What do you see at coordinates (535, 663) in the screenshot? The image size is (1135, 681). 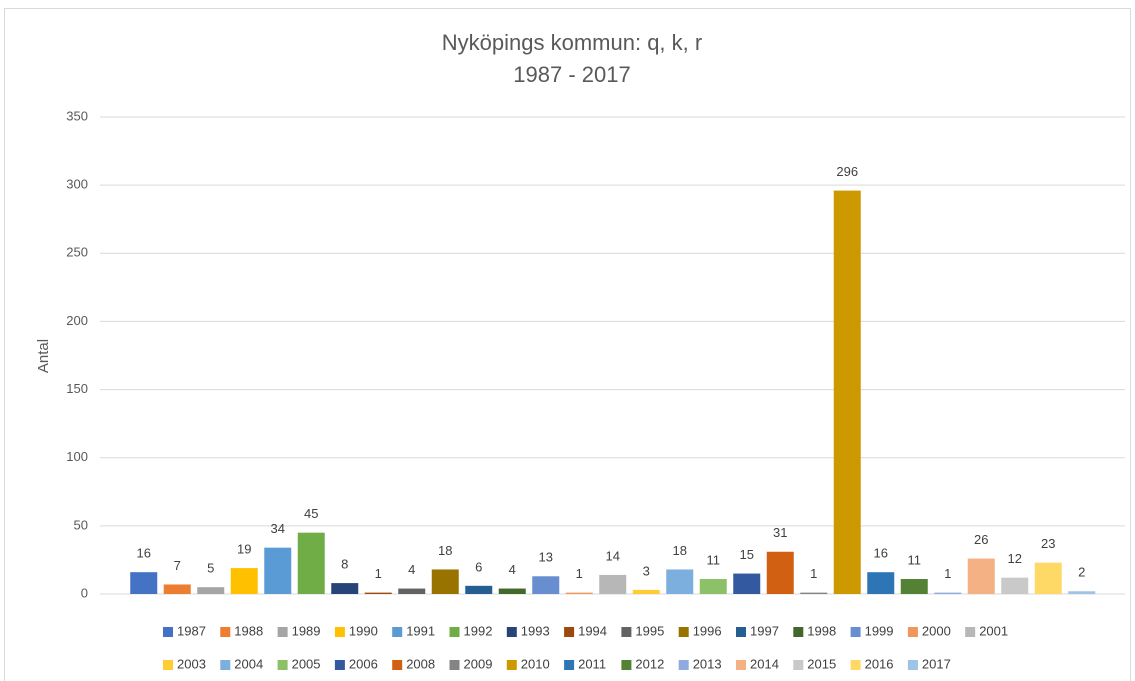 I see `legend-label: 2010` at bounding box center [535, 663].